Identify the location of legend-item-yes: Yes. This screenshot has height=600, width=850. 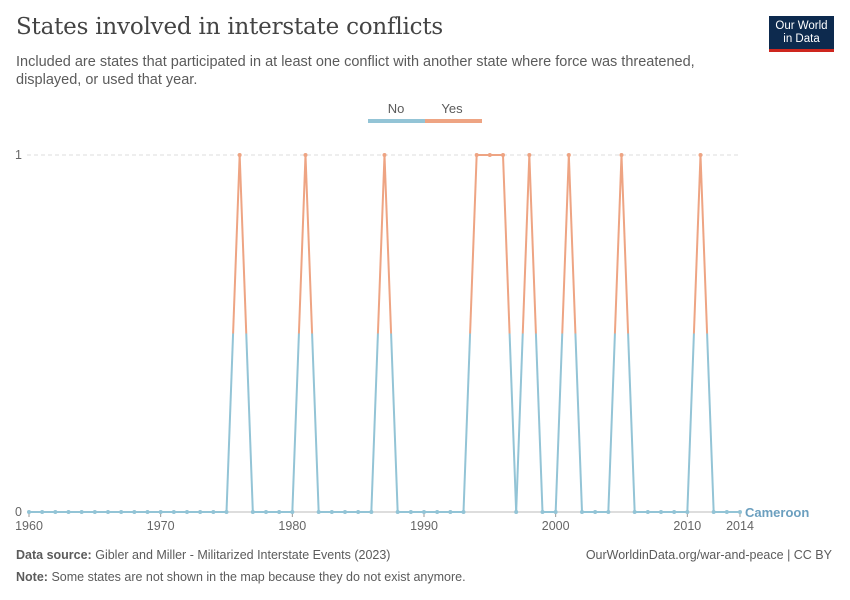
(453, 112).